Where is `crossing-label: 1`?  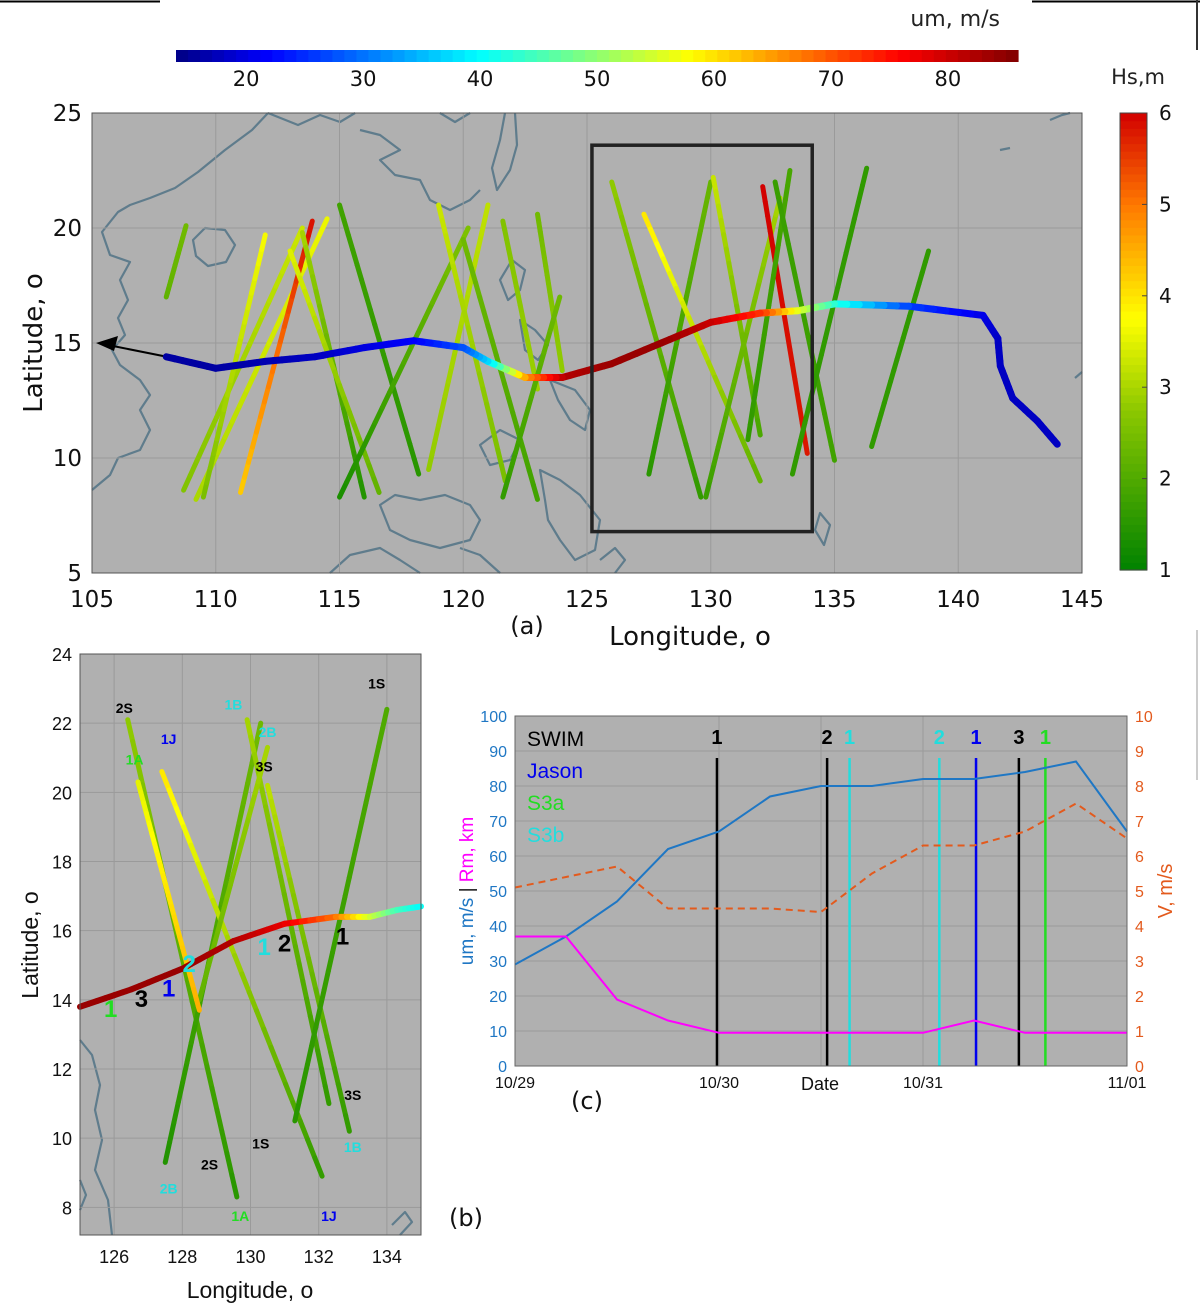 crossing-label: 1 is located at coordinates (168, 988).